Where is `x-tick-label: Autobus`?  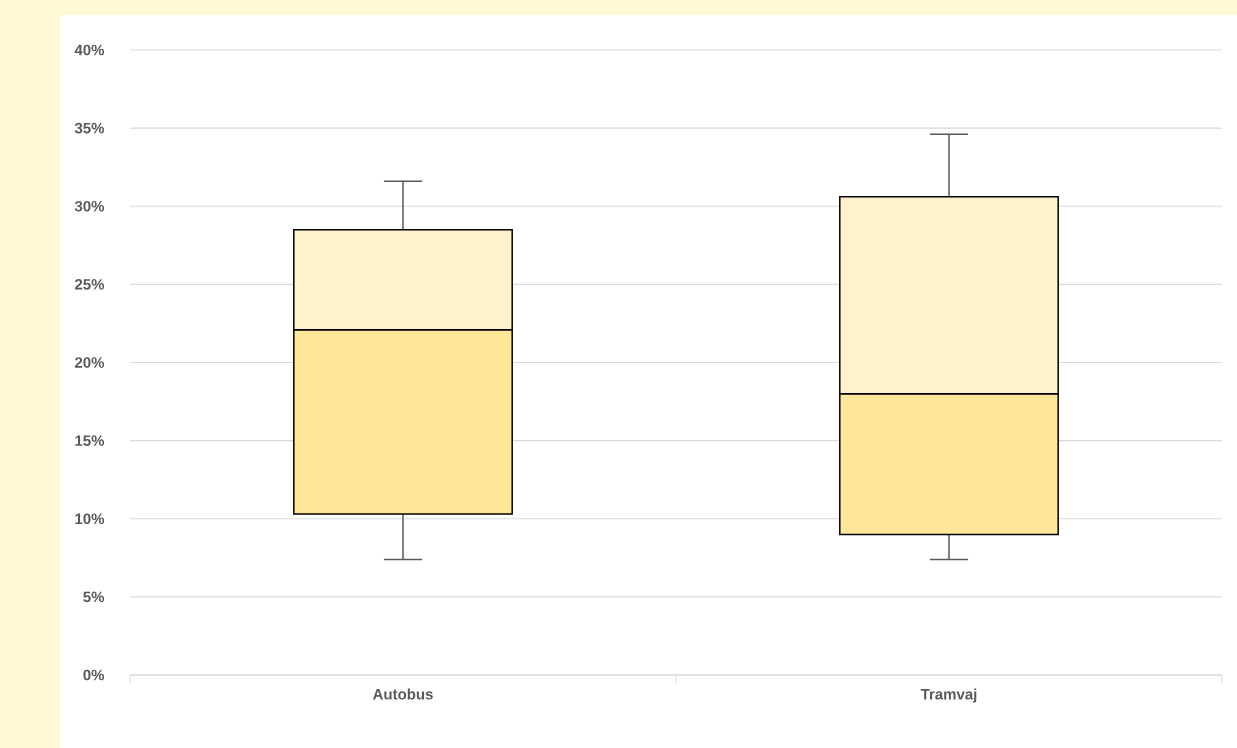
x-tick-label: Autobus is located at coordinates (402, 694).